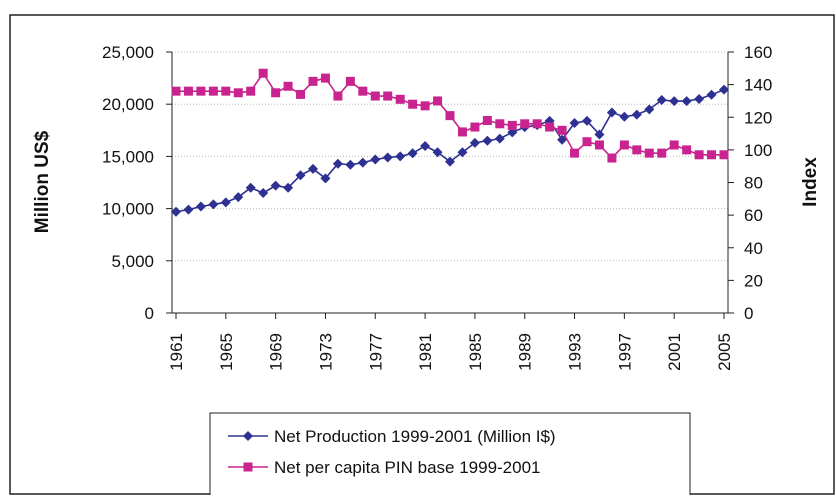 This screenshot has height=500, width=836. What do you see at coordinates (674, 352) in the screenshot?
I see `x-tick-label: 2001` at bounding box center [674, 352].